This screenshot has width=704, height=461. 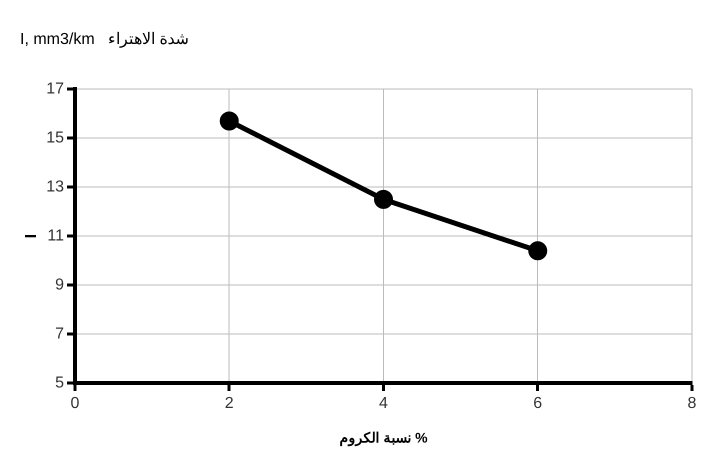 What do you see at coordinates (75, 403) in the screenshot?
I see `x-tick-label: 0` at bounding box center [75, 403].